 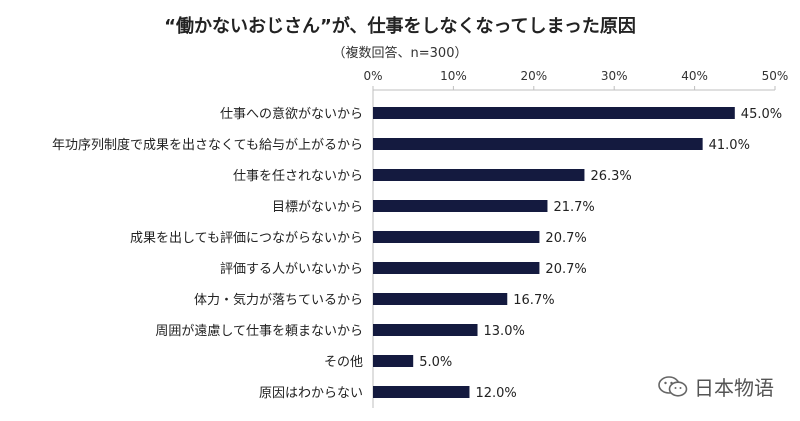 What do you see at coordinates (694, 76) in the screenshot?
I see `x-tick-label: 40%` at bounding box center [694, 76].